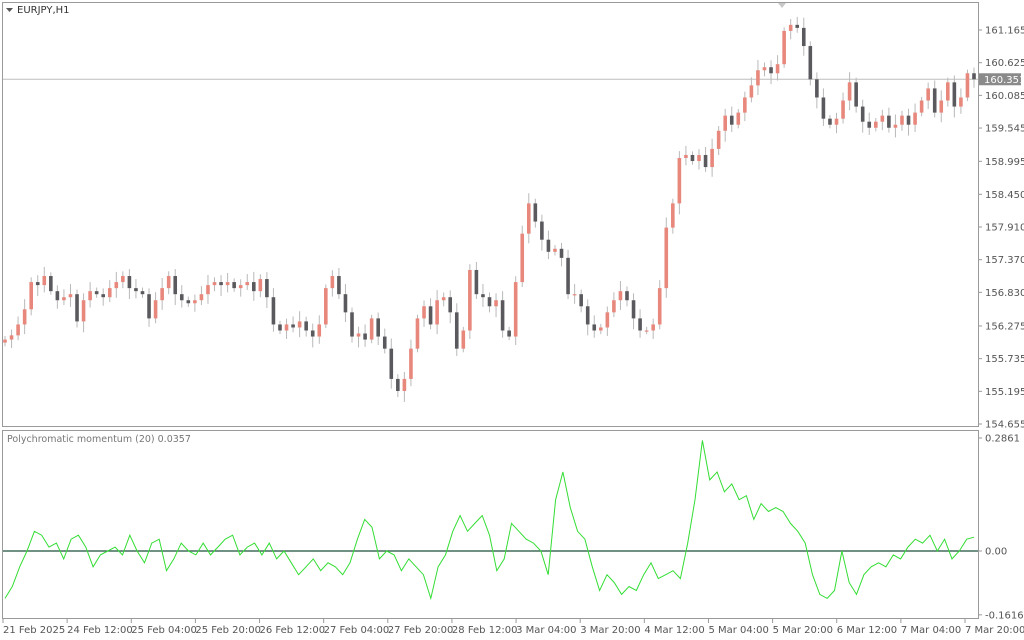  I want to click on symbol-dropdown-icon, so click(9, 10).